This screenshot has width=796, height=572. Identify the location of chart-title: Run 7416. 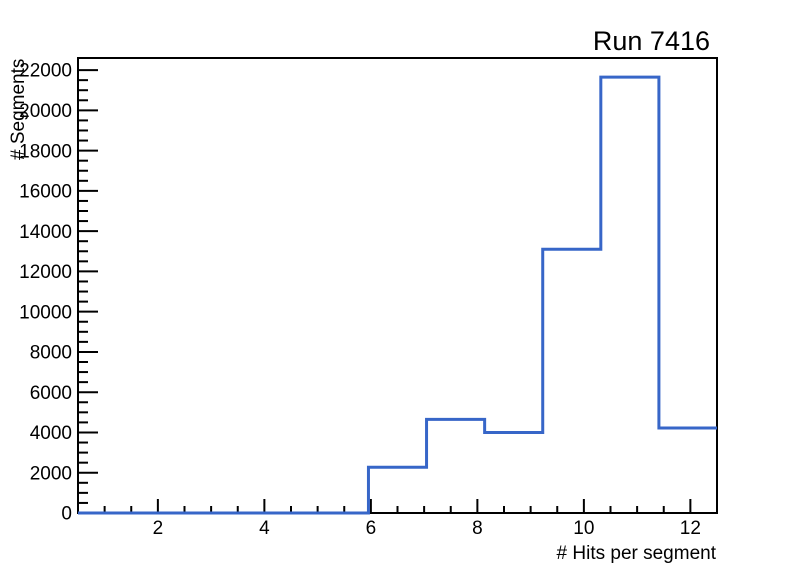
(651, 41).